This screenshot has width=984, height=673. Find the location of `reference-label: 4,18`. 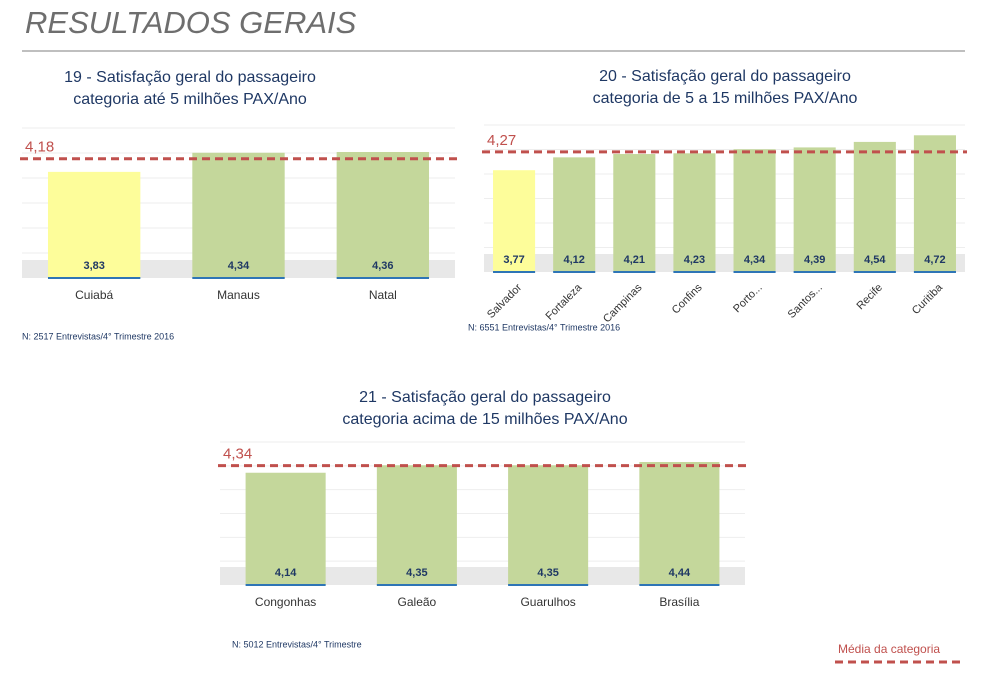

reference-label: 4,18 is located at coordinates (39, 147).